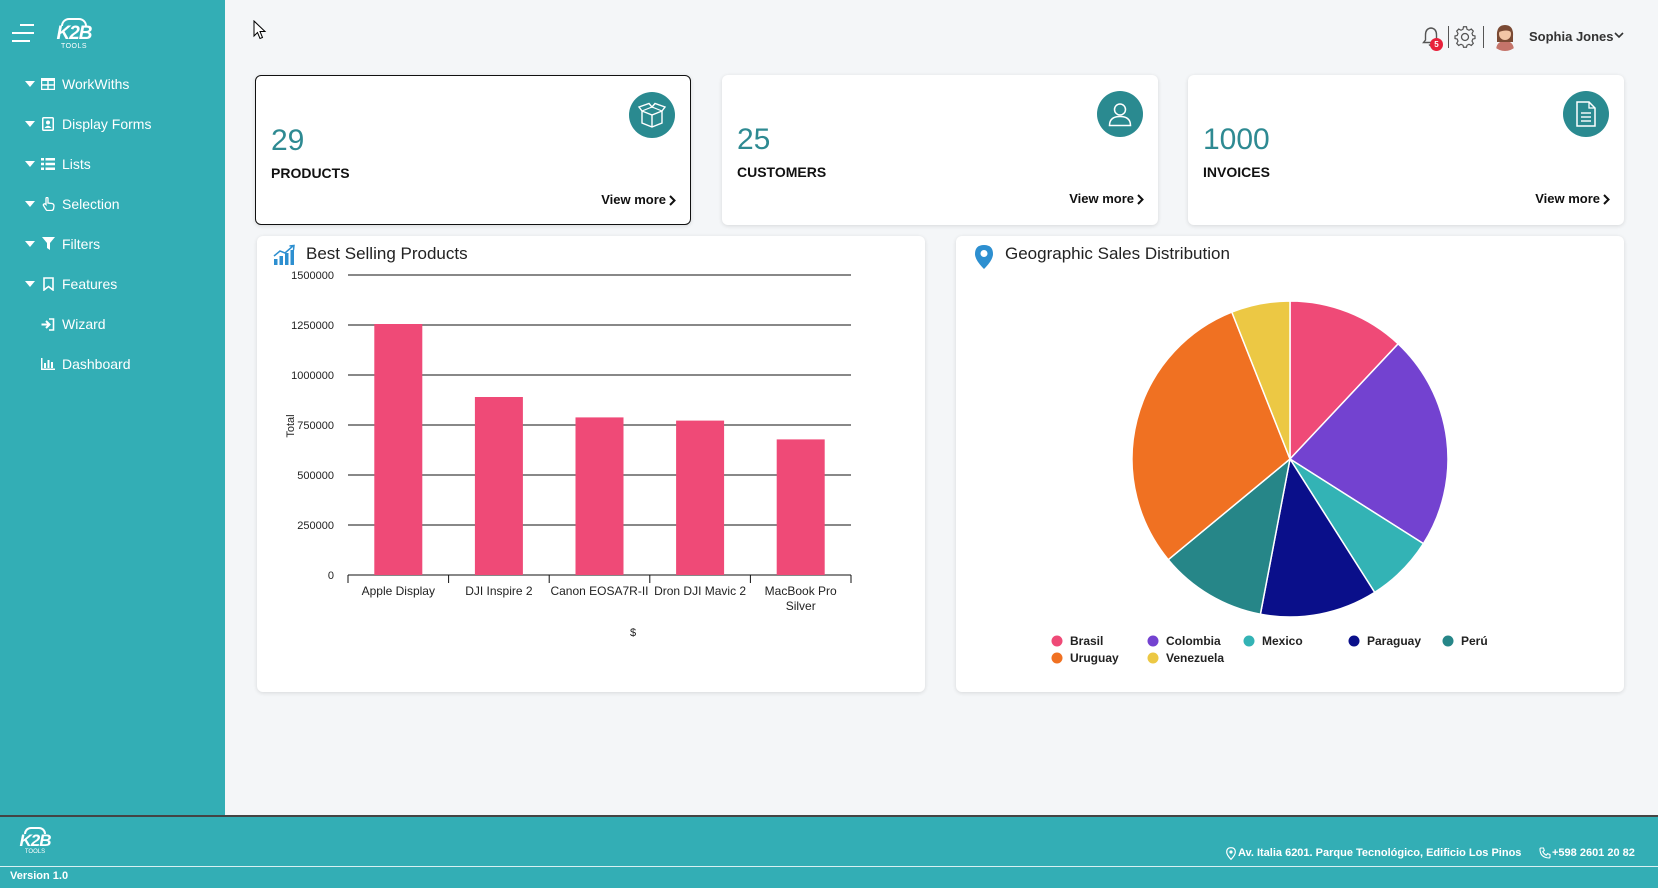 Image resolution: width=1658 pixels, height=888 pixels. Describe the element at coordinates (940, 150) in the screenshot. I see `customers-stat-card: 25 CUSTOMERS View more` at that location.